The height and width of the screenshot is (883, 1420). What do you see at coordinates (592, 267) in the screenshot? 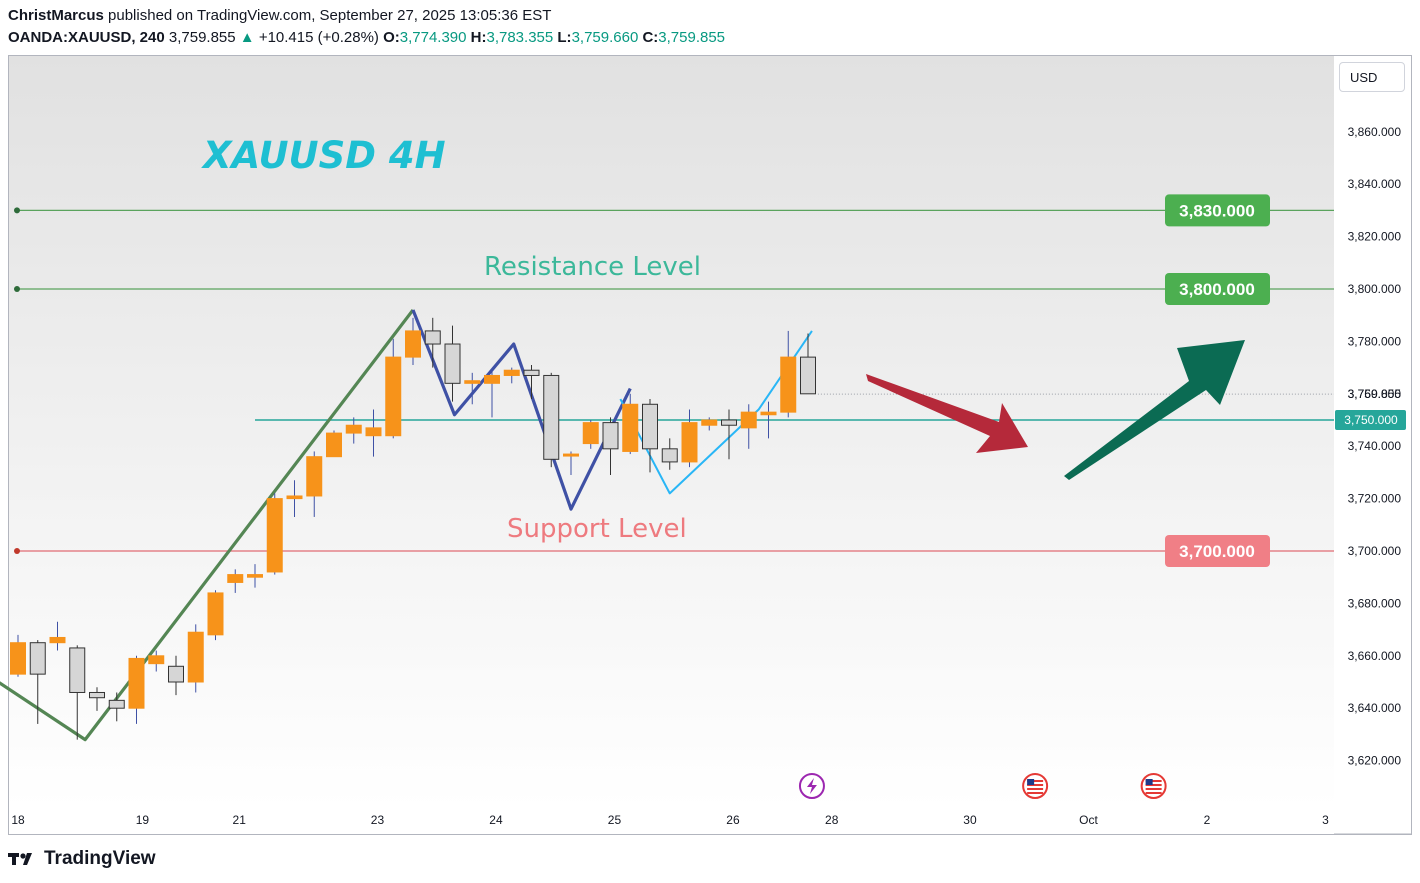
I see `resistance-label: Resistance Level` at bounding box center [592, 267].